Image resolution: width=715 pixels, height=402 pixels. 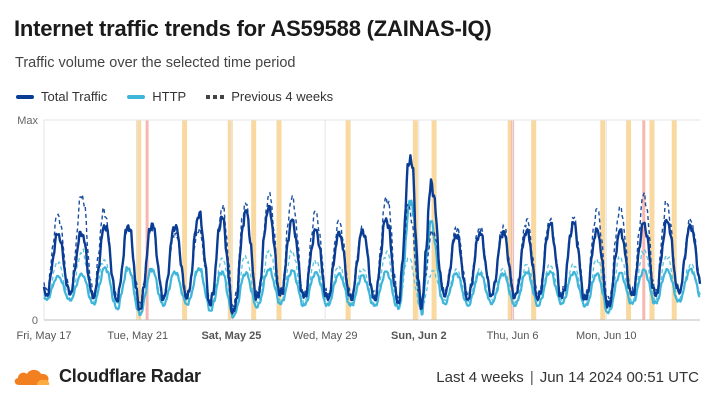 I want to click on legend-item-http: HTTP, so click(x=156, y=96).